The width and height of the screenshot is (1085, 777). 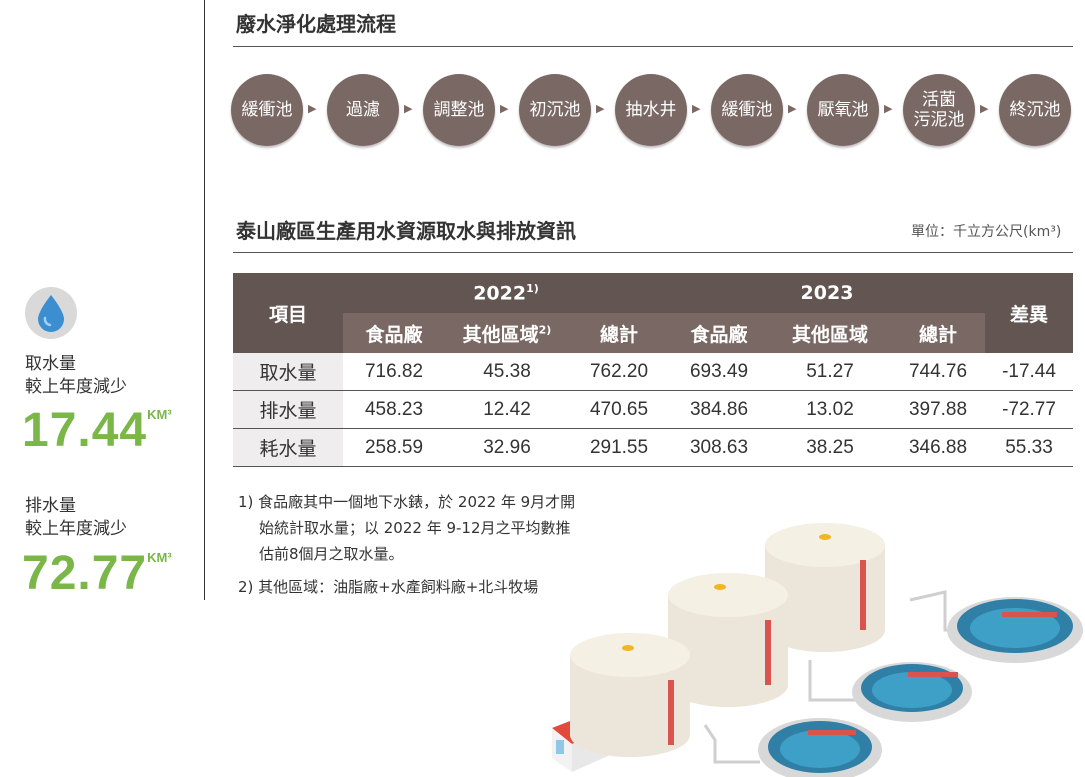 What do you see at coordinates (653, 46) in the screenshot?
I see `process-title-rule` at bounding box center [653, 46].